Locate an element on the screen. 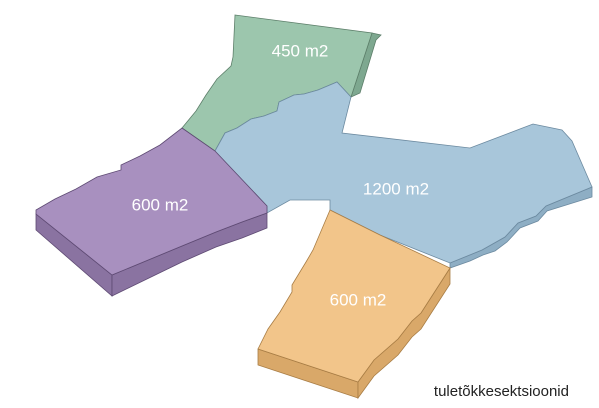 This screenshot has width=599, height=408. fire-section-orange-top is located at coordinates (354, 296).